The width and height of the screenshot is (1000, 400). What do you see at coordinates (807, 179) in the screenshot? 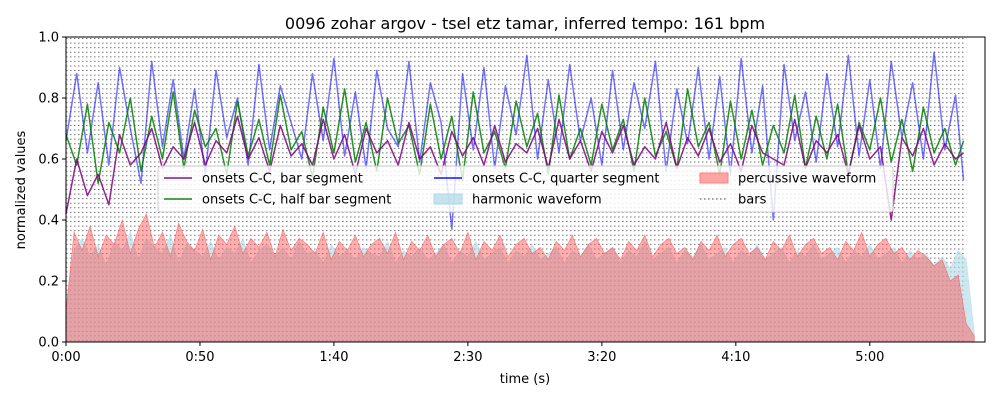
I see `legend-label-percussive-waveform: percussive waveform` at bounding box center [807, 179].